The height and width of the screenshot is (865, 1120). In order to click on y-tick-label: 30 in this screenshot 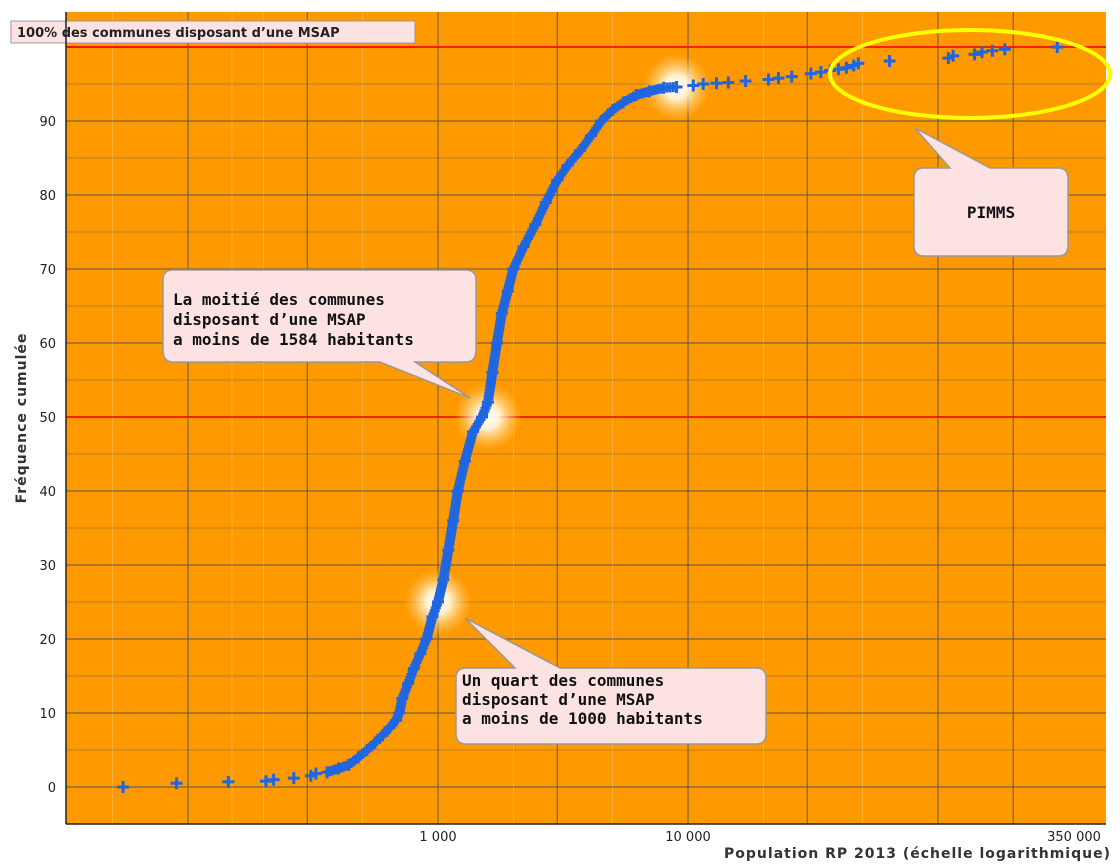, I will do `click(47, 566)`.